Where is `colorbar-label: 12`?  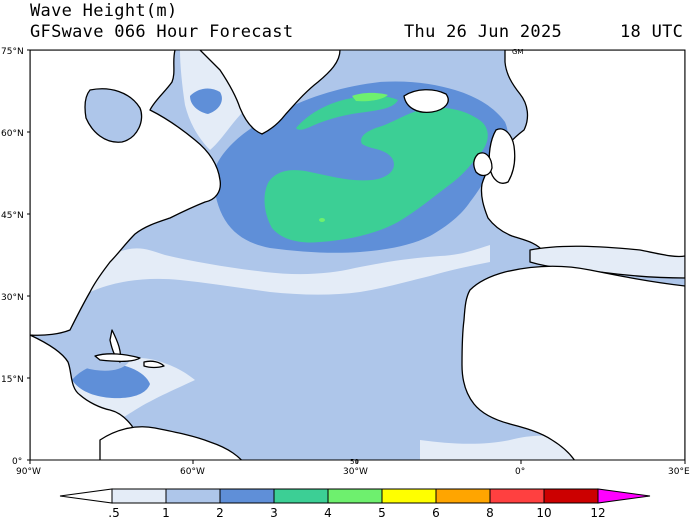
colorbar-label: 12 is located at coordinates (597, 513).